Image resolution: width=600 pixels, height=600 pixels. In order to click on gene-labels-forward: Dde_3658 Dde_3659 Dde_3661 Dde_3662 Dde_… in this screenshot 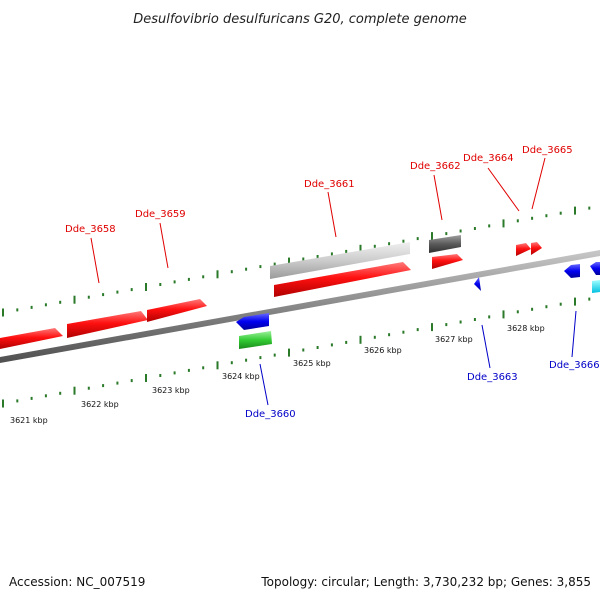, I will do `click(319, 190)`.